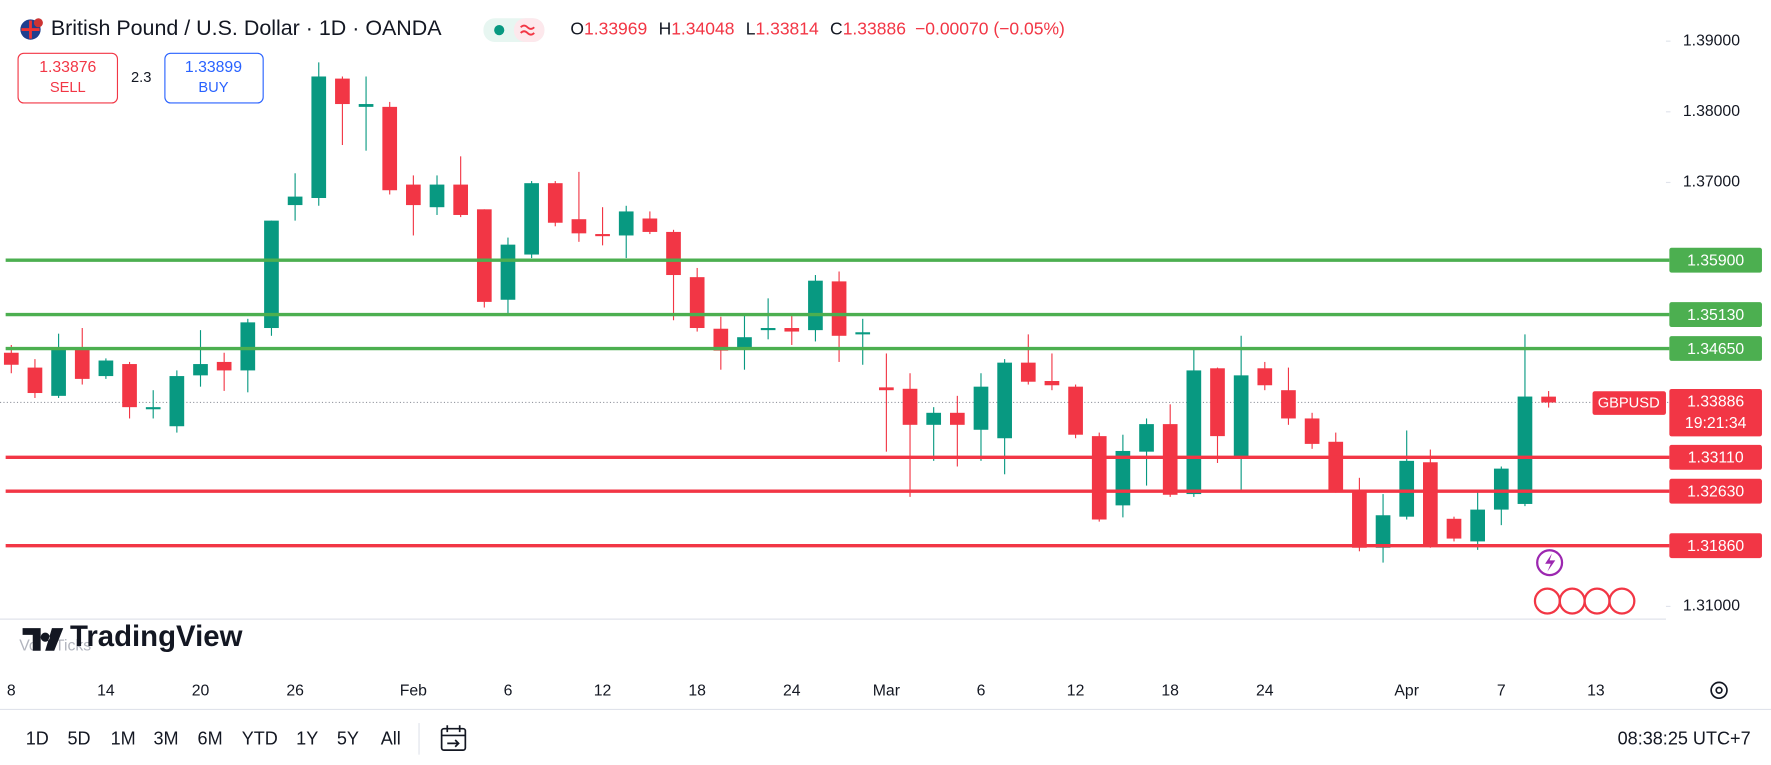 The image size is (1771, 765). Describe the element at coordinates (1711, 111) in the screenshot. I see `y-tick-label: 1.38000` at that location.